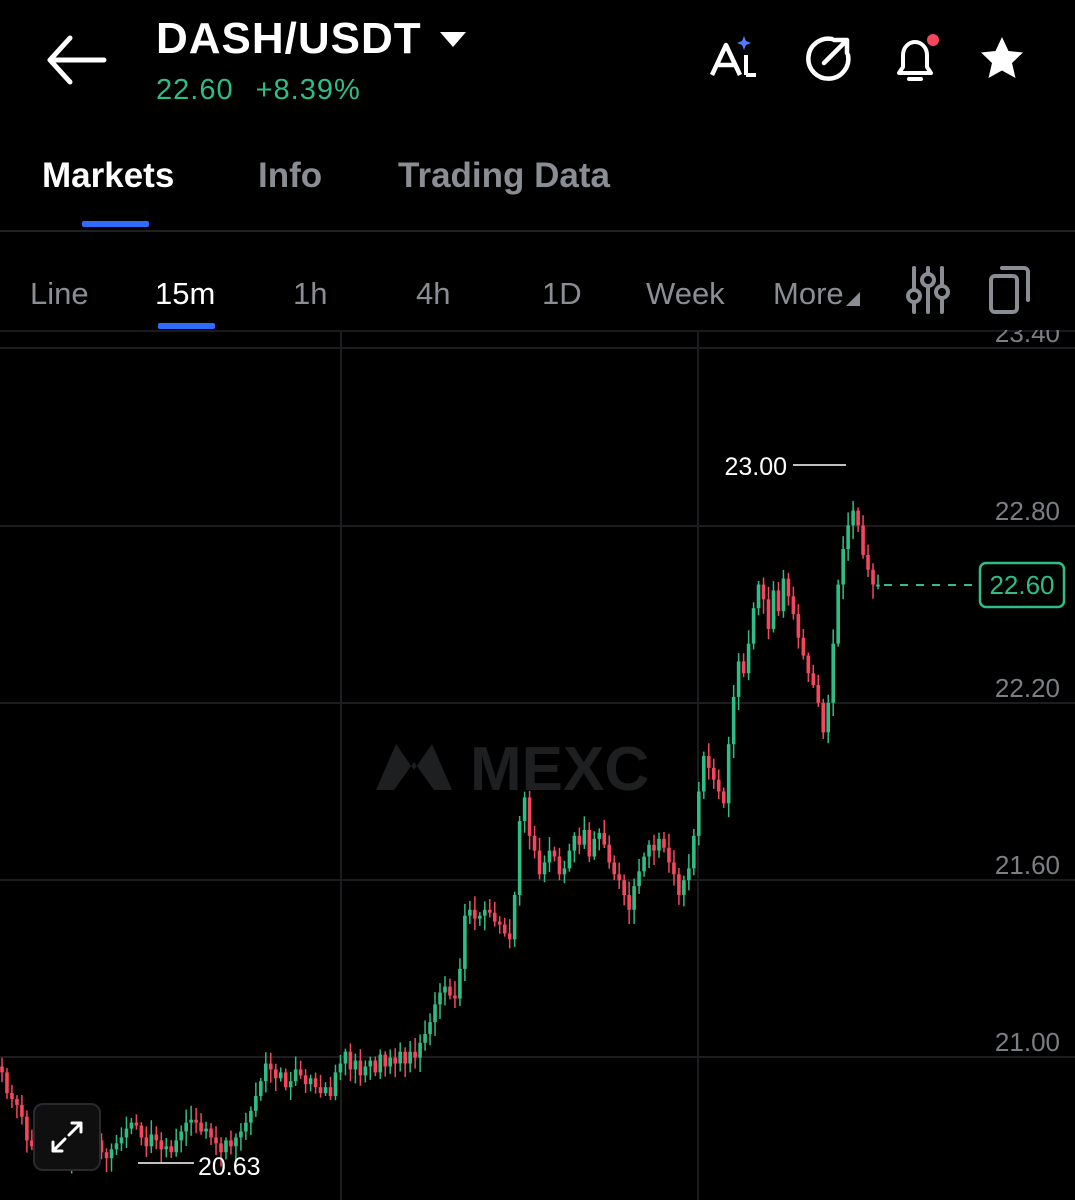 This screenshot has width=1075, height=1200. I want to click on more-triangle-icon, so click(852, 299).